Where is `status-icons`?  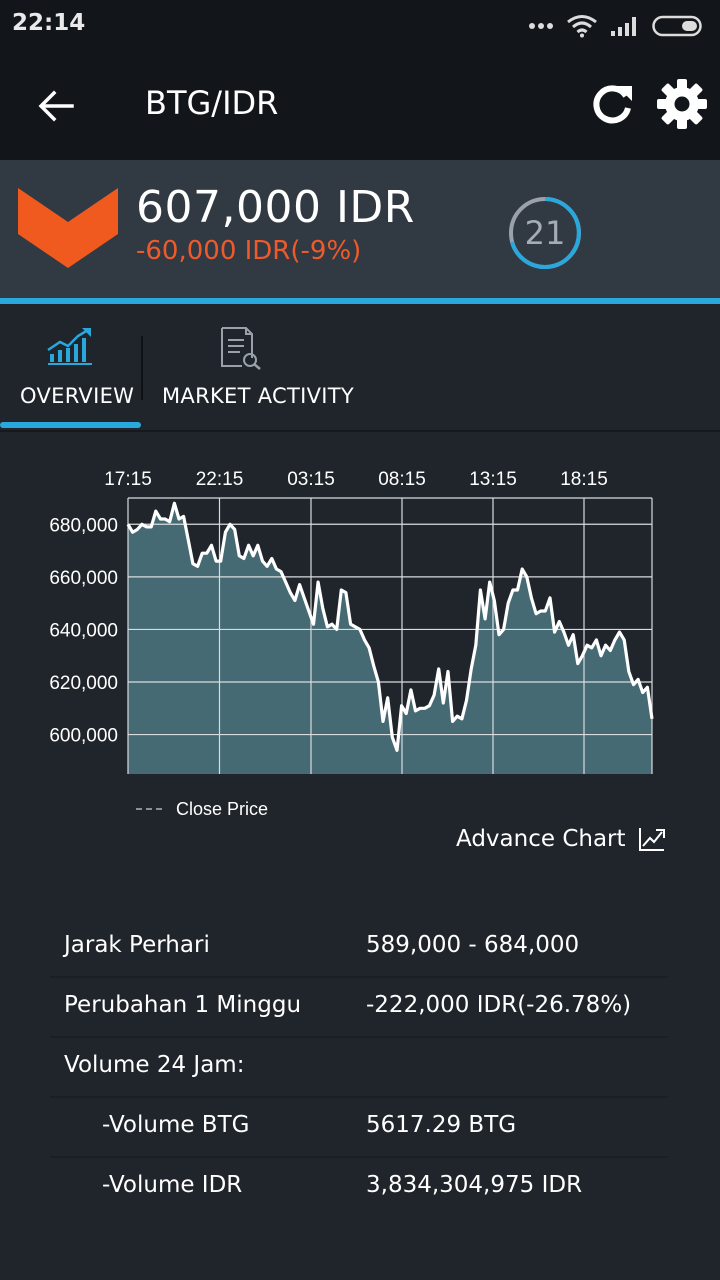 status-icons is located at coordinates (617, 26).